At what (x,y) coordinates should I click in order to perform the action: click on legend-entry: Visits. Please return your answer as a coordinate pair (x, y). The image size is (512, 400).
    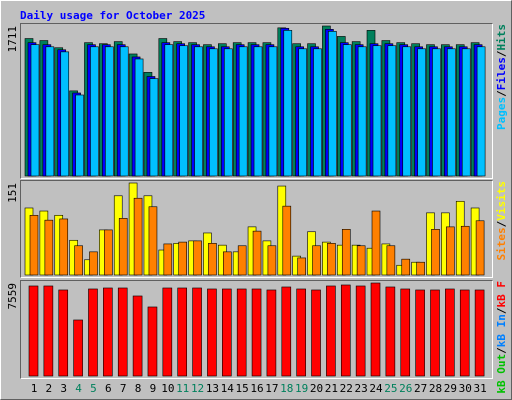
    Looking at the image, I should click on (501, 201).